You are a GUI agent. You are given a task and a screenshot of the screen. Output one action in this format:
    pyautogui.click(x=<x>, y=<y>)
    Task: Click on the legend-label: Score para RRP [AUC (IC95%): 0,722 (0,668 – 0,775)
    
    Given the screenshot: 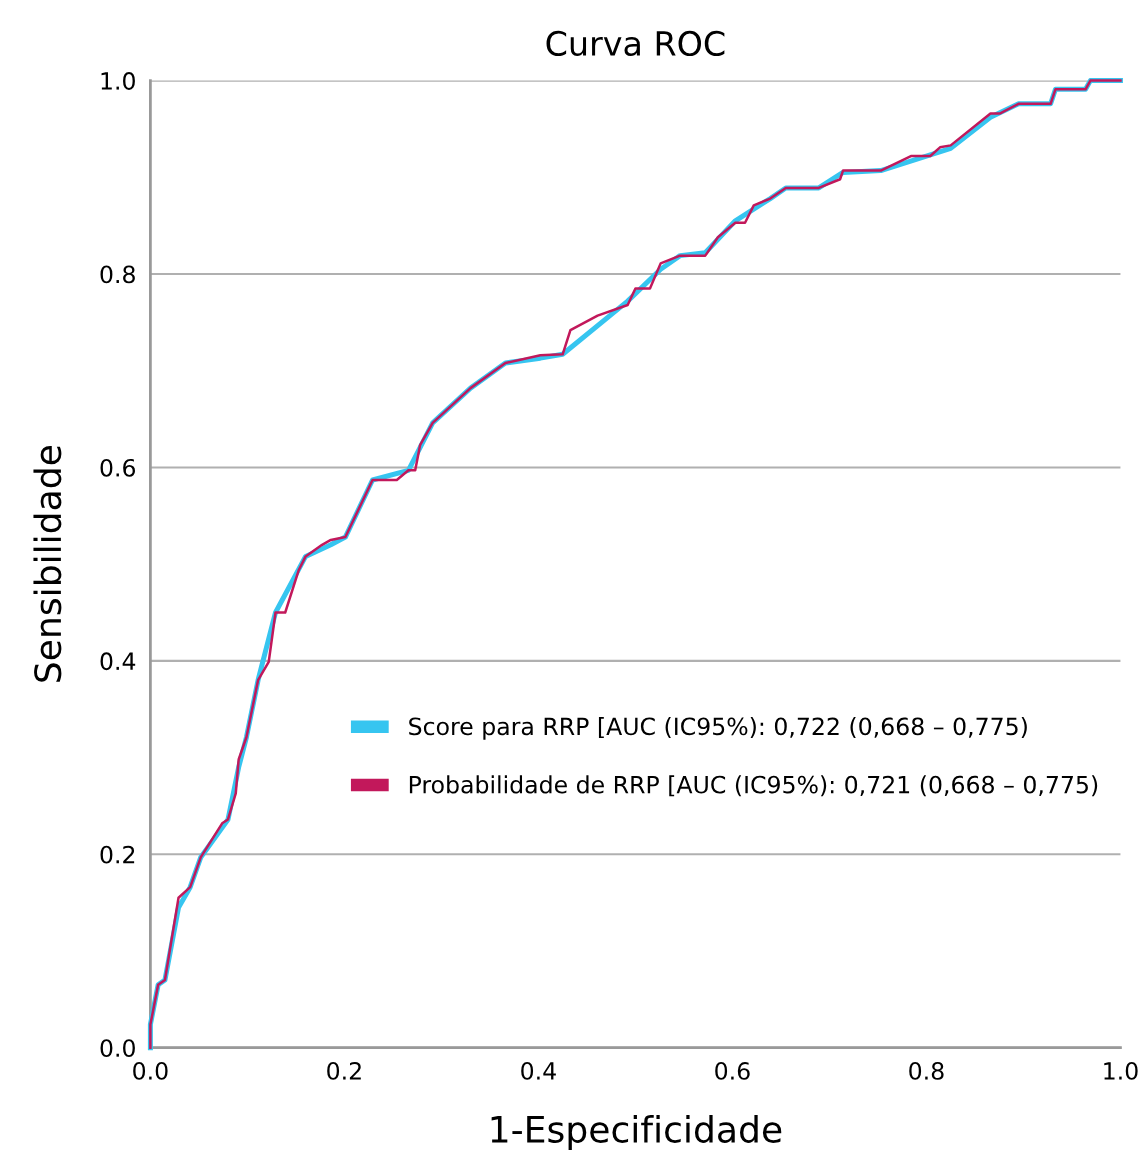 What is the action you would take?
    pyautogui.click(x=718, y=728)
    